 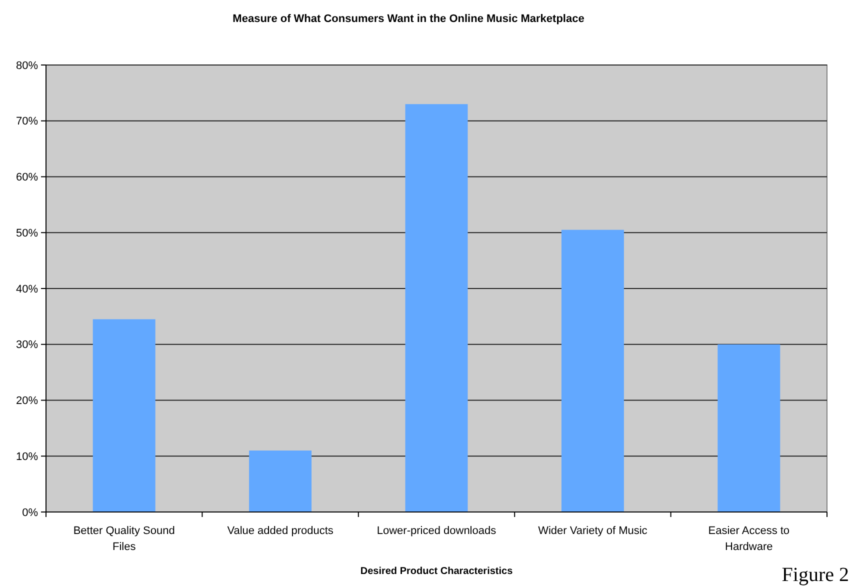 What do you see at coordinates (27, 289) in the screenshot?
I see `y-tick-label: 40%` at bounding box center [27, 289].